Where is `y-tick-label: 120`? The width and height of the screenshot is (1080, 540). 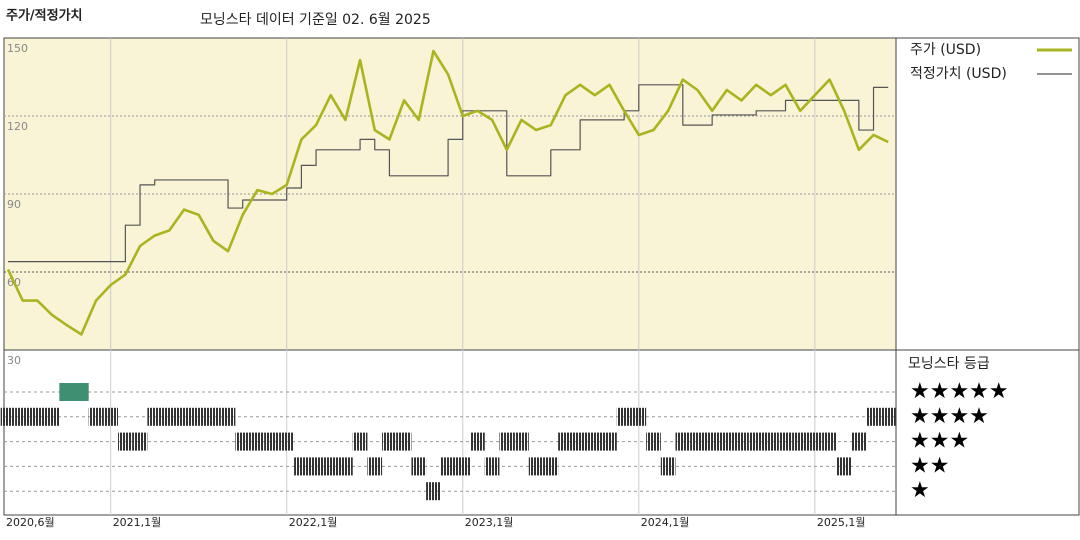
y-tick-label: 120 is located at coordinates (17, 126).